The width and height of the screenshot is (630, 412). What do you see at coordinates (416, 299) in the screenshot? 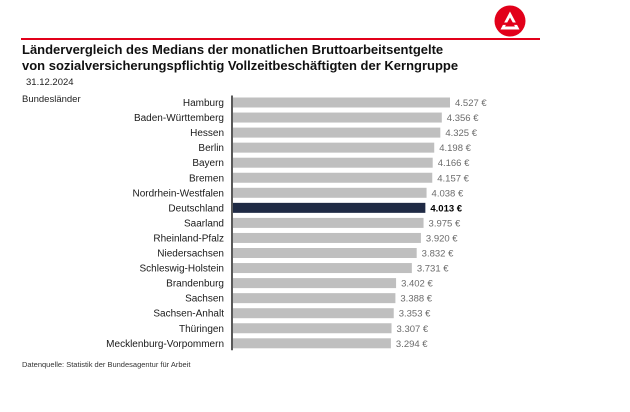
I see `value-label: 3.388 €` at bounding box center [416, 299].